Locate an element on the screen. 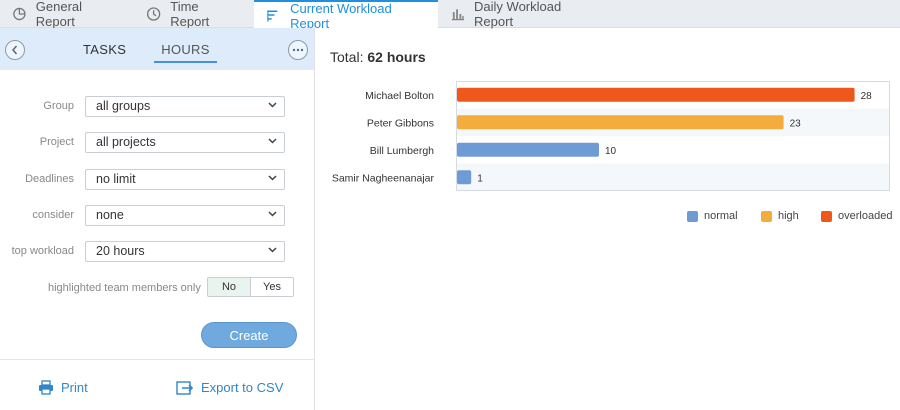  category-label: Samir Nagheenanajar is located at coordinates (383, 178).